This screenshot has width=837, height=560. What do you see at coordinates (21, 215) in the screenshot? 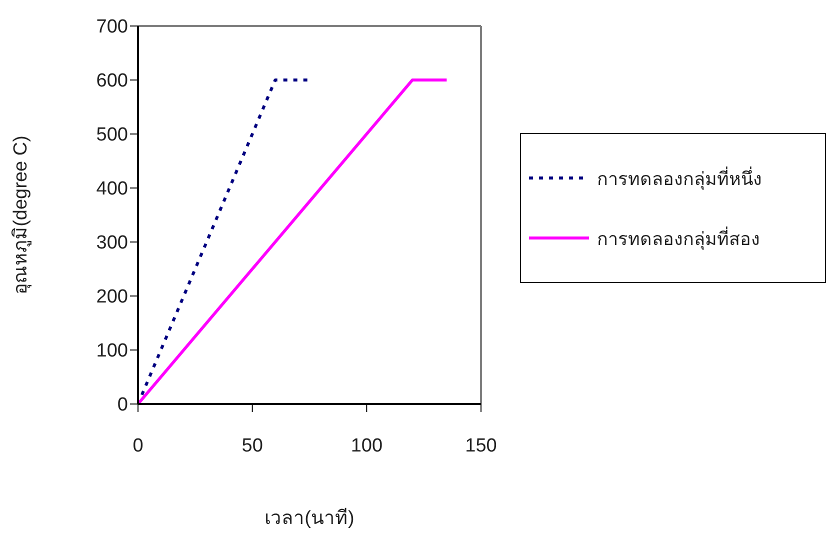
I see `y-axis-title: อุณหภูมิ(degree C)` at bounding box center [21, 215].